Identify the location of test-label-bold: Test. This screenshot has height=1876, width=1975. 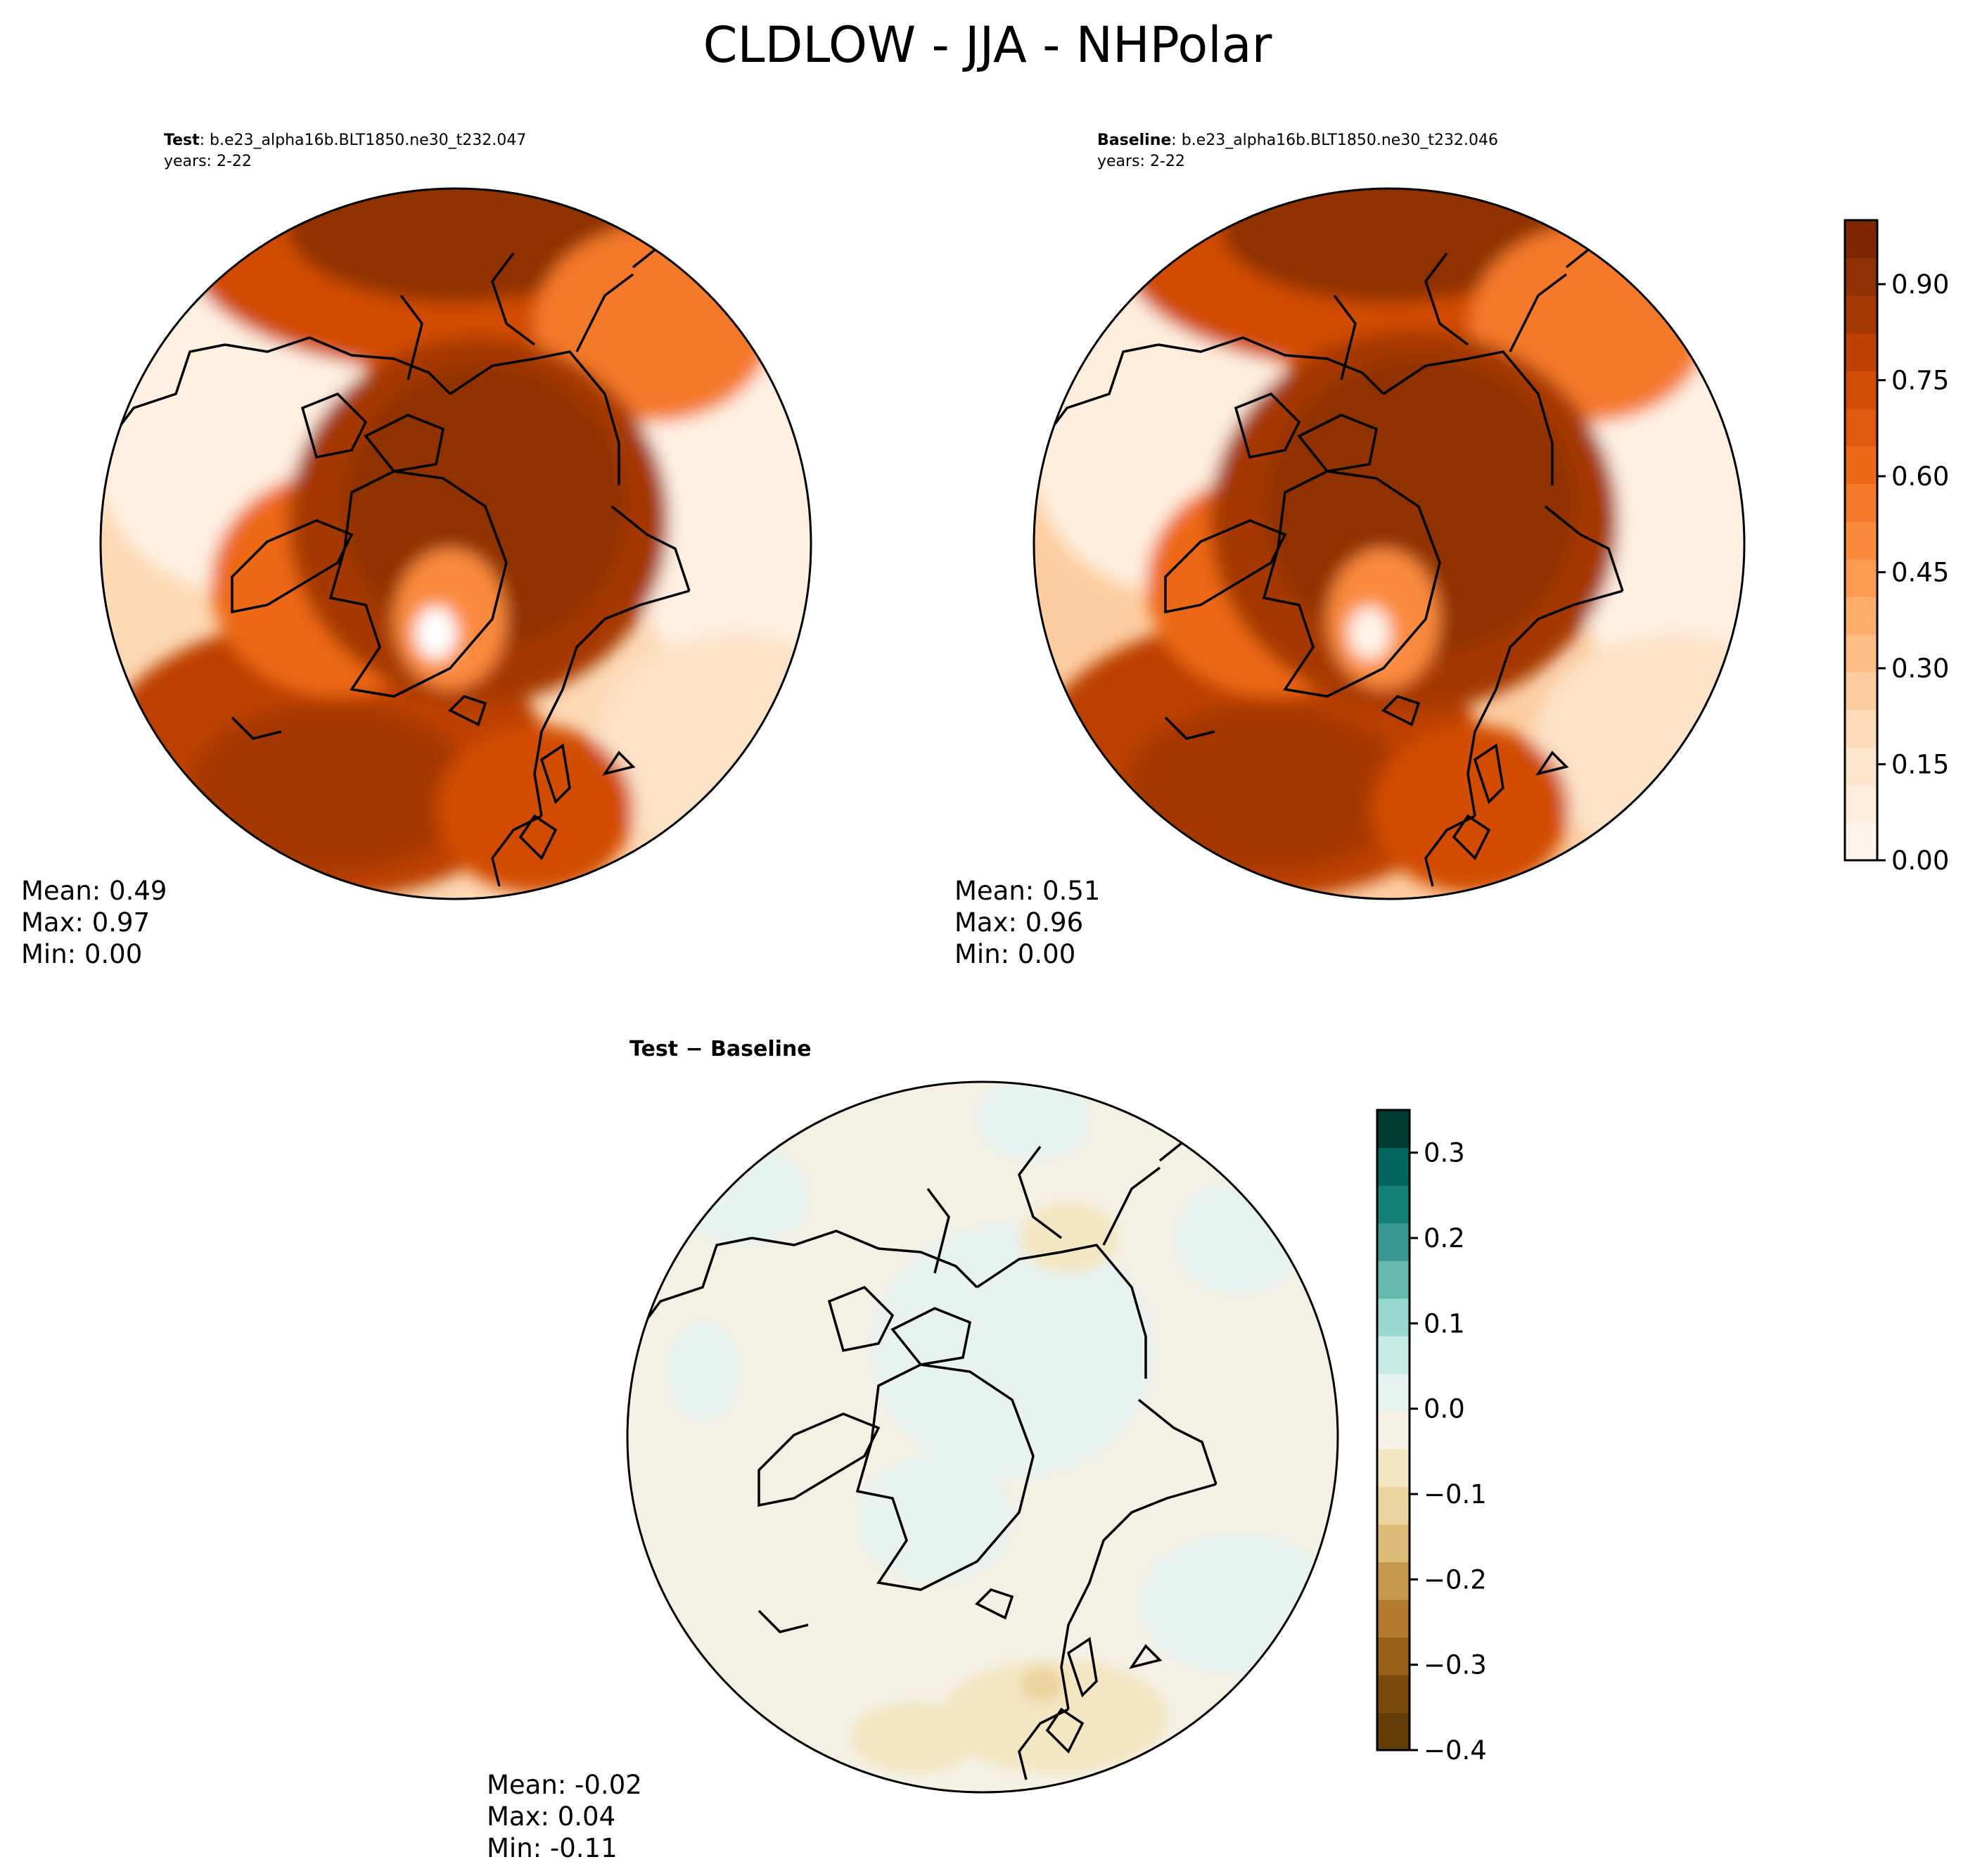
(182, 140).